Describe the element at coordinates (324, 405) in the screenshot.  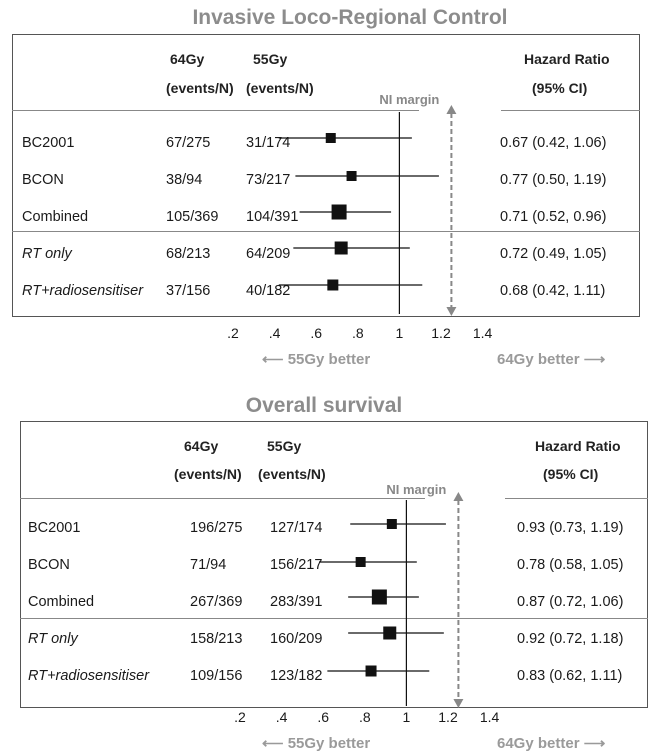
I see `chart-title: Overall survival` at that location.